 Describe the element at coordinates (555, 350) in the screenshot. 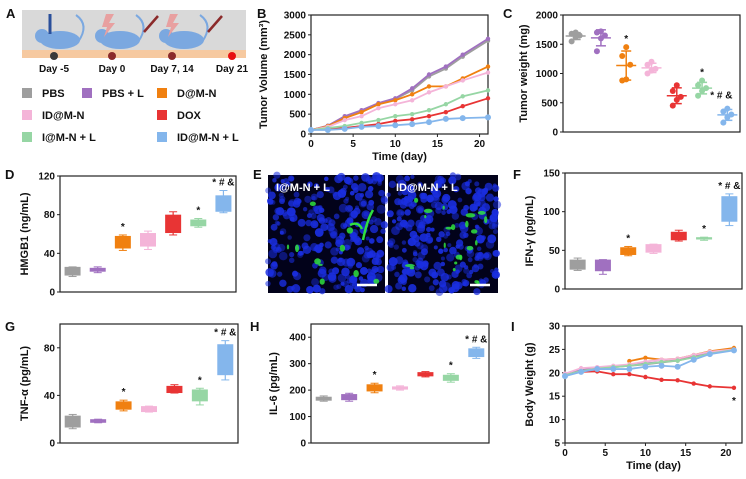

I see `y-tick-label: 25` at that location.